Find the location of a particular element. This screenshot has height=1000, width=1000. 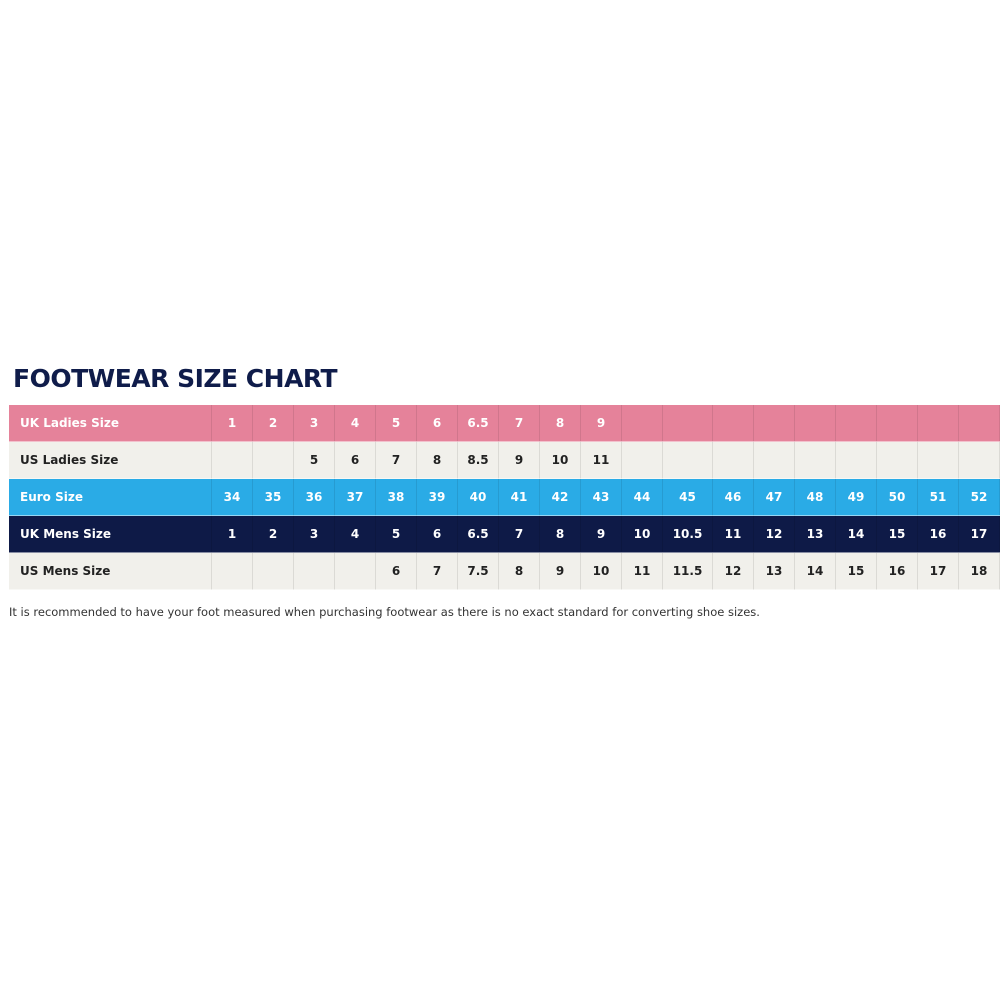

size-cell: 10.5 is located at coordinates (687, 534).